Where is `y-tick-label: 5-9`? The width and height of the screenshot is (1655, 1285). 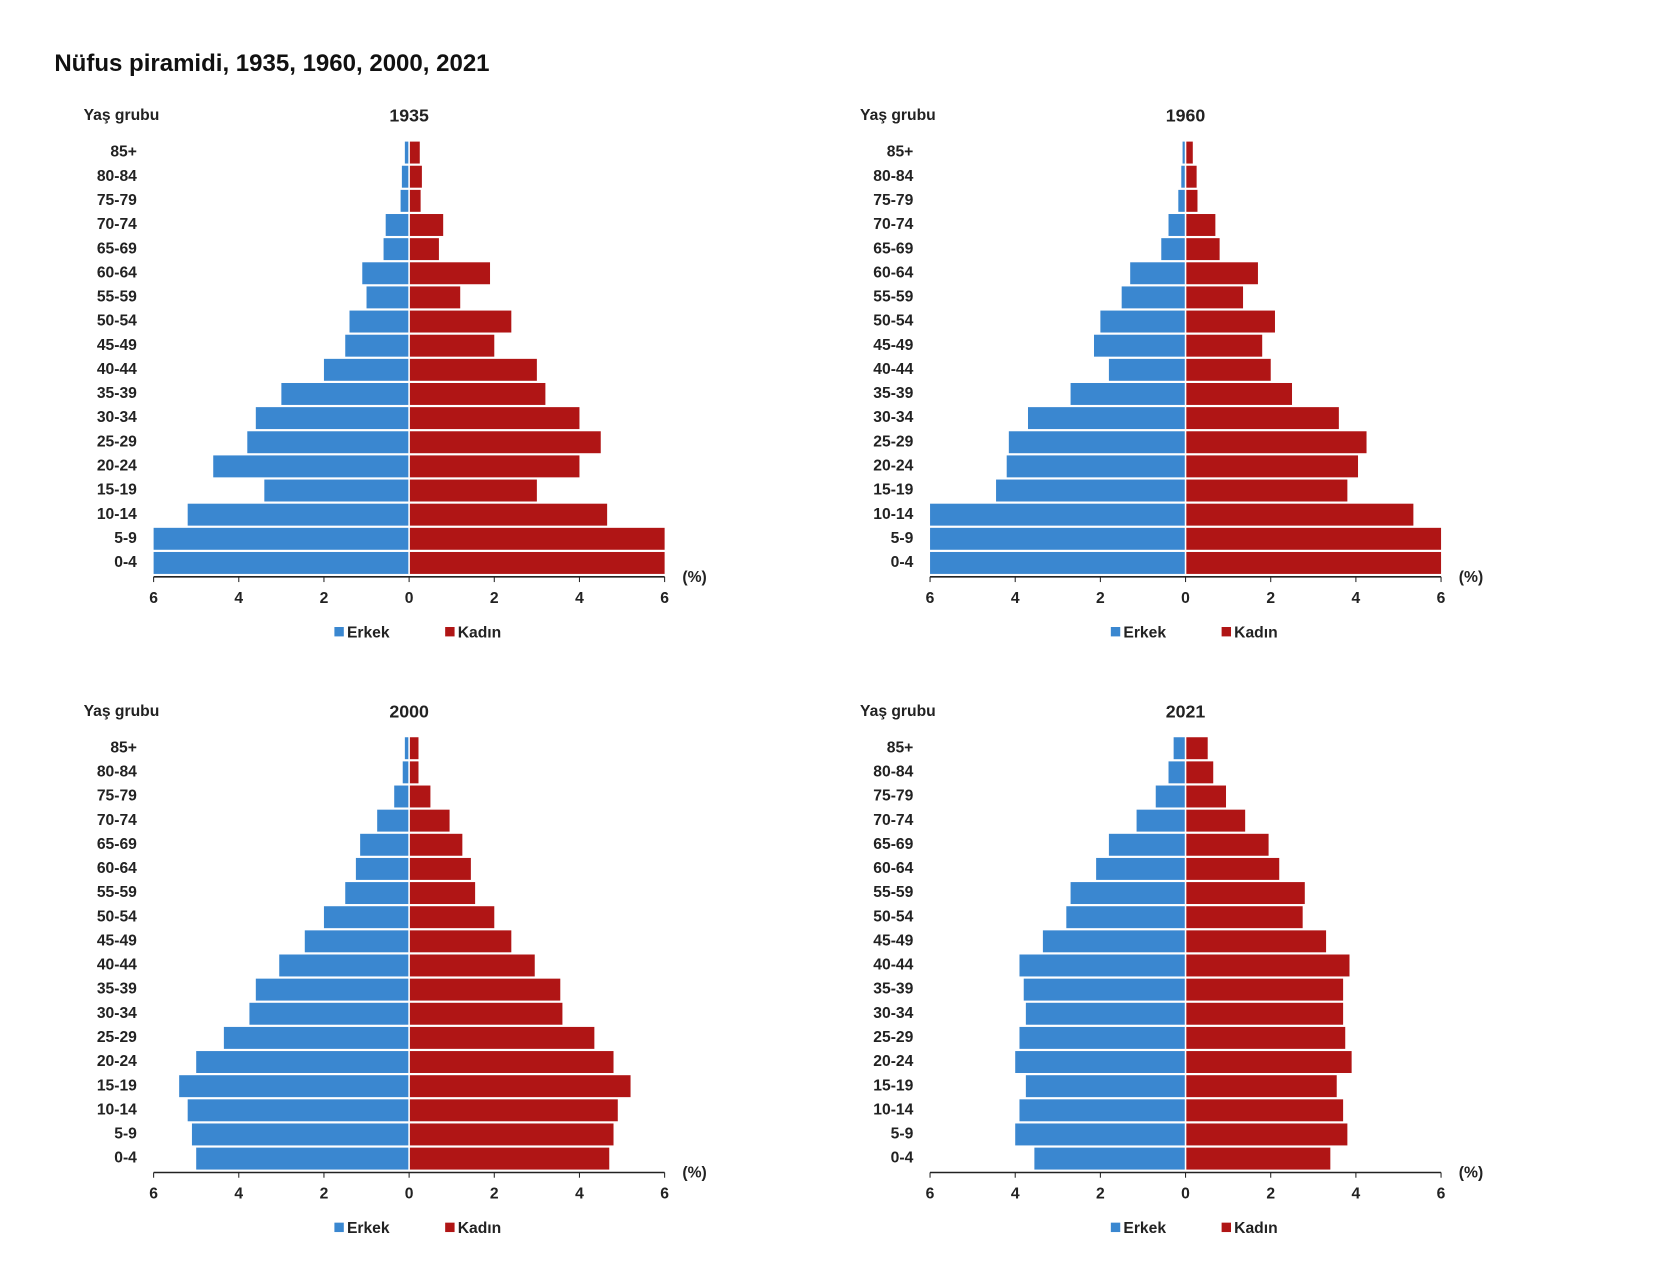
y-tick-label: 5-9 is located at coordinates (902, 538).